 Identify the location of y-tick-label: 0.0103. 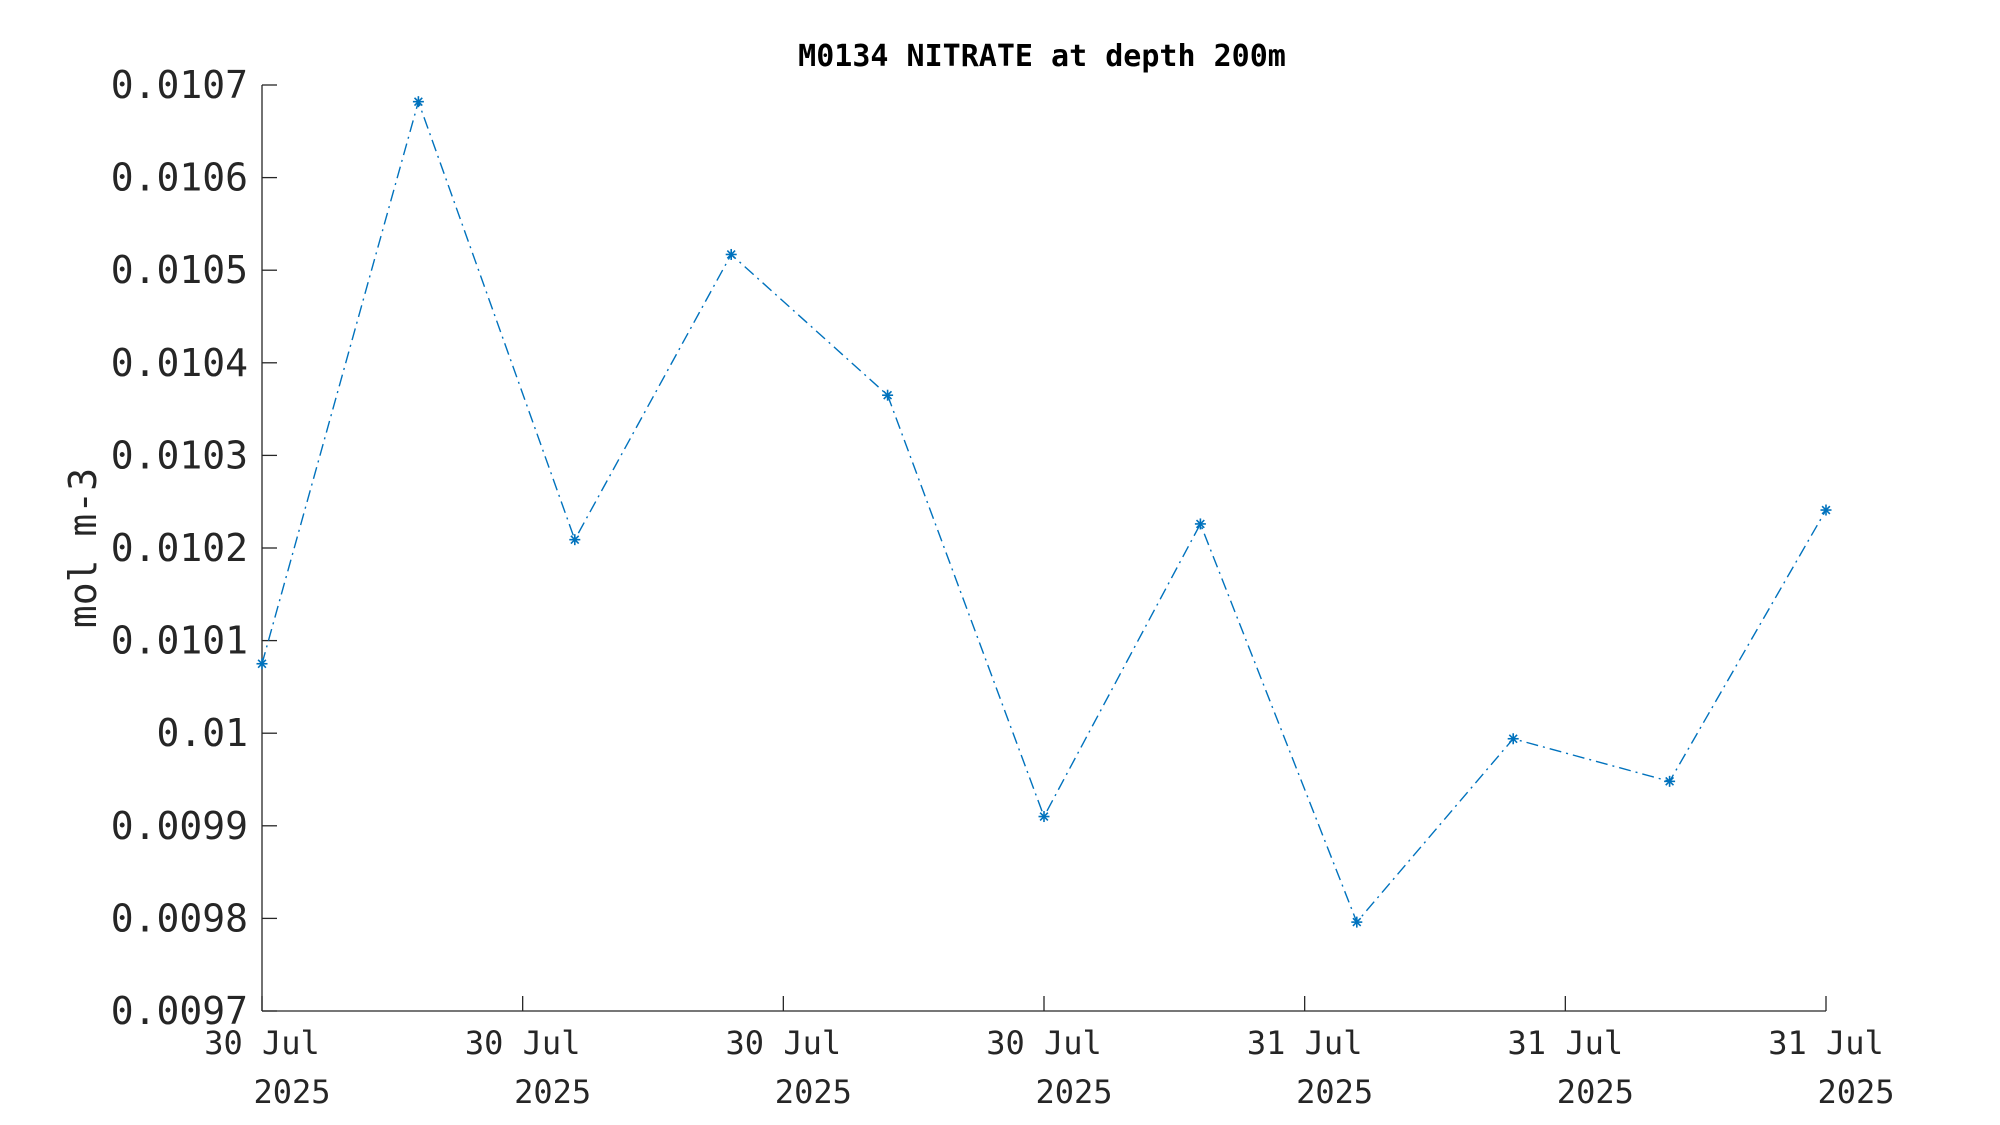
(179, 455).